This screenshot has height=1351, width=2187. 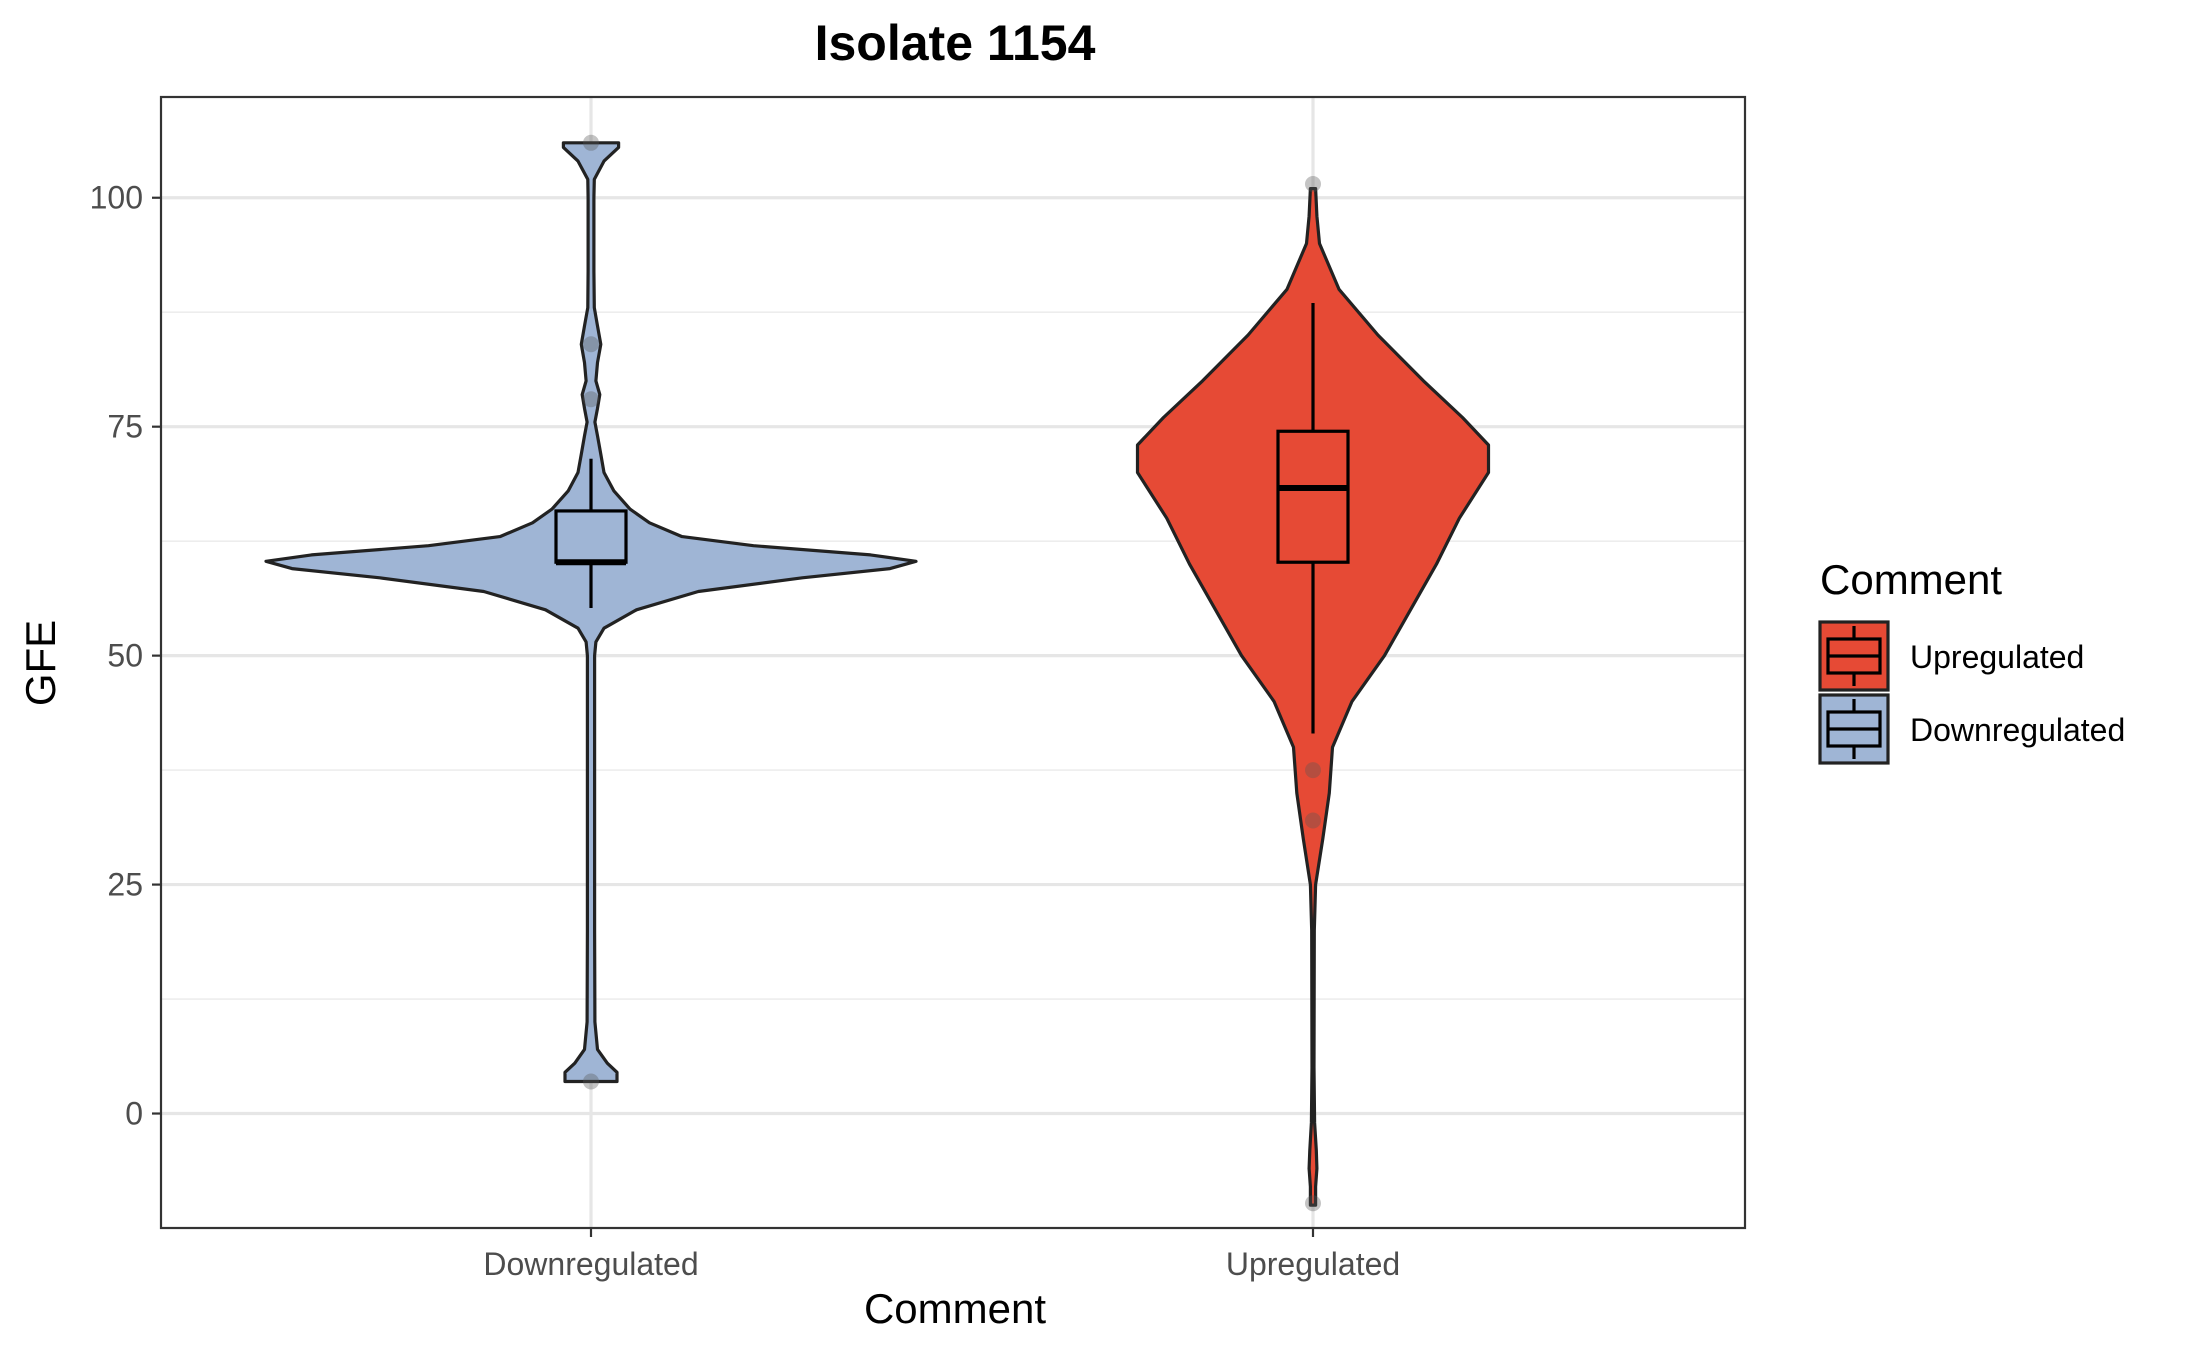 What do you see at coordinates (40, 663) in the screenshot?
I see `y-axis-title: GFE` at bounding box center [40, 663].